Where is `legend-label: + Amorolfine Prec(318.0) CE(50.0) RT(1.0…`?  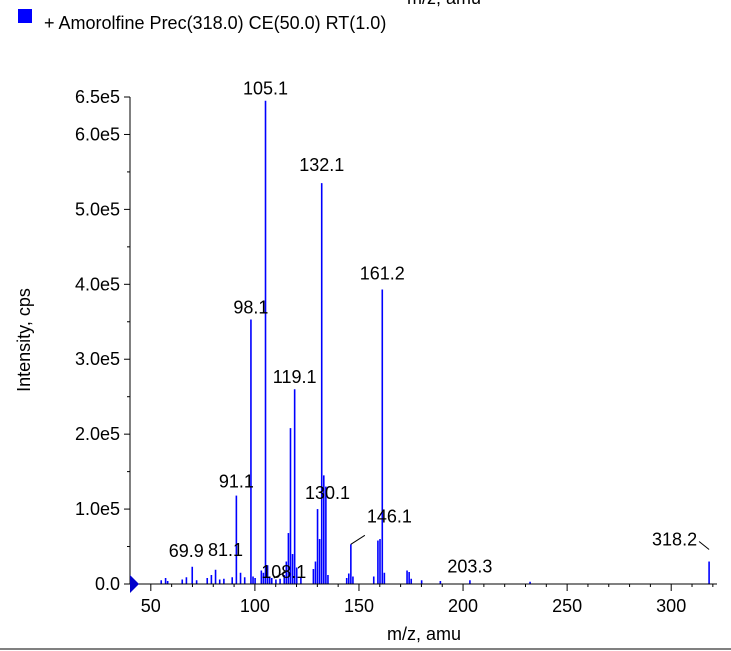
legend-label: + Amorolfine Prec(318.0) CE(50.0) RT(1.0… is located at coordinates (215, 23).